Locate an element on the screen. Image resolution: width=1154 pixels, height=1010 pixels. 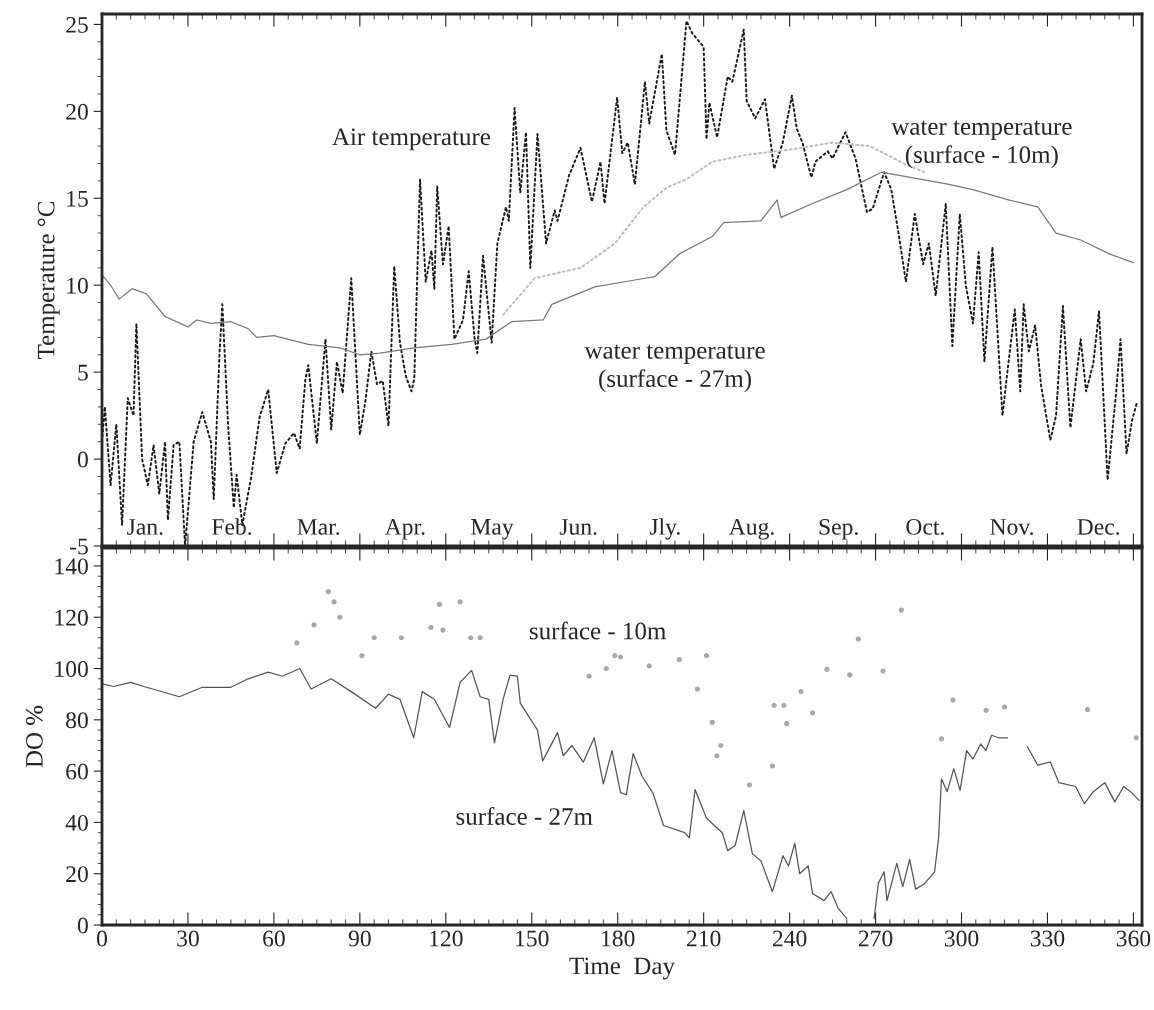
y-tick-label: 25 is located at coordinates (77, 24).